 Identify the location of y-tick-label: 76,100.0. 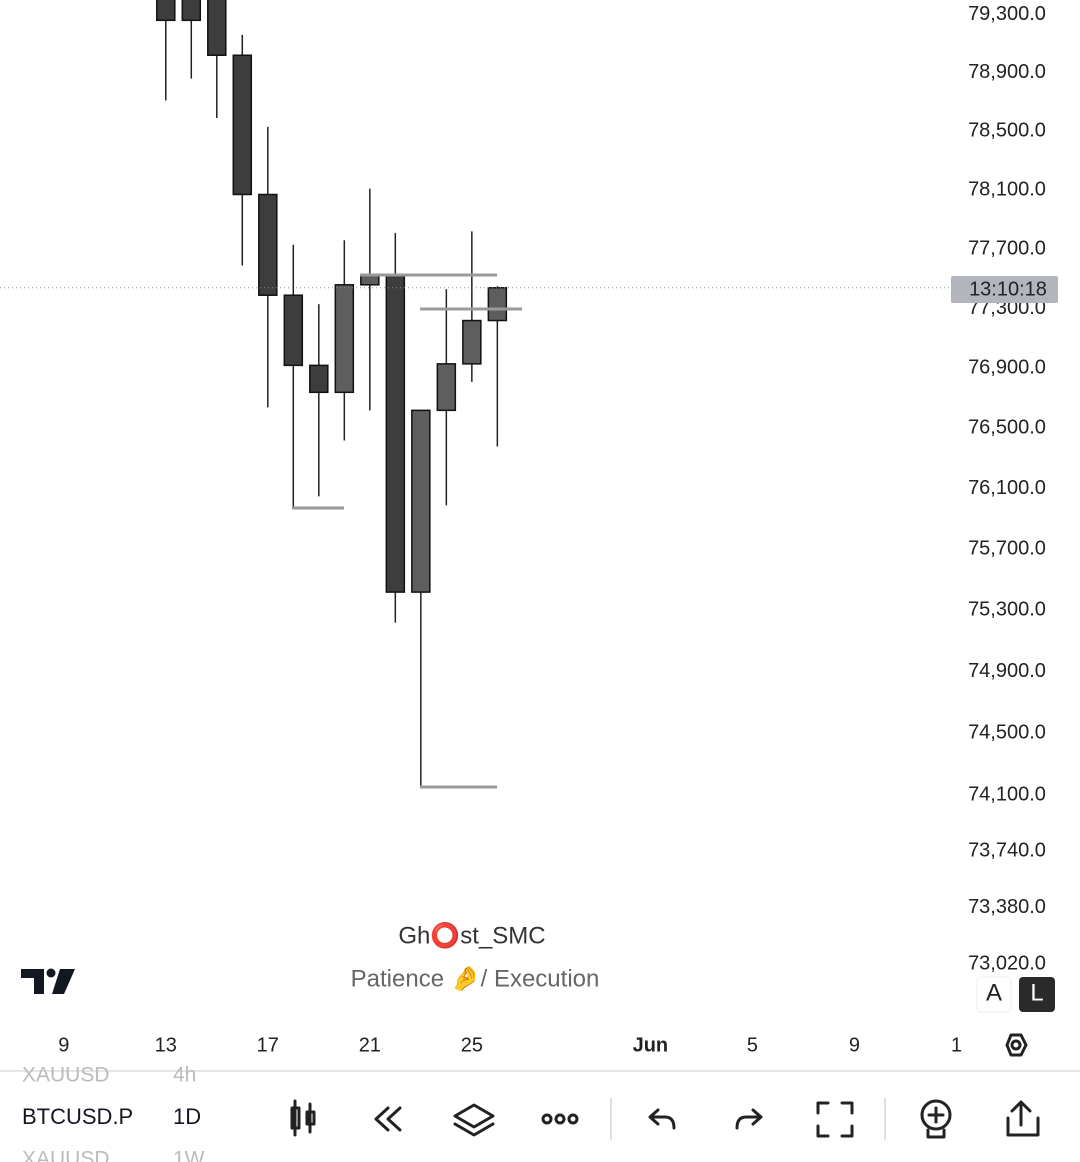
(1007, 488).